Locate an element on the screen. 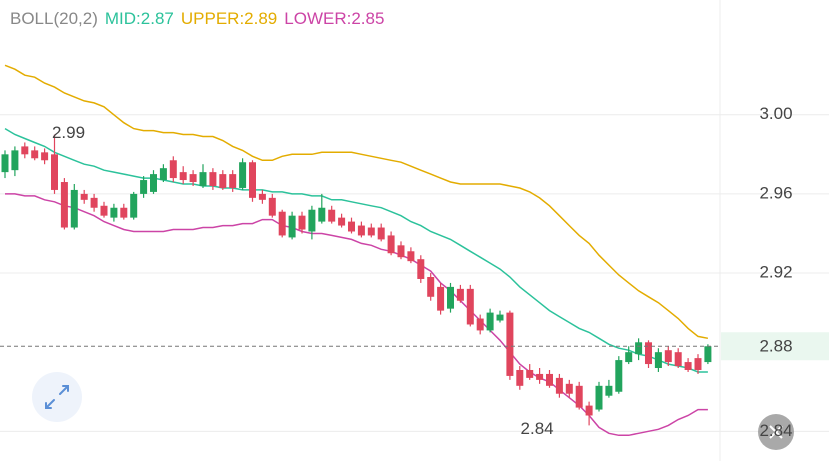  y-tick-label: 2.92 is located at coordinates (775, 272).